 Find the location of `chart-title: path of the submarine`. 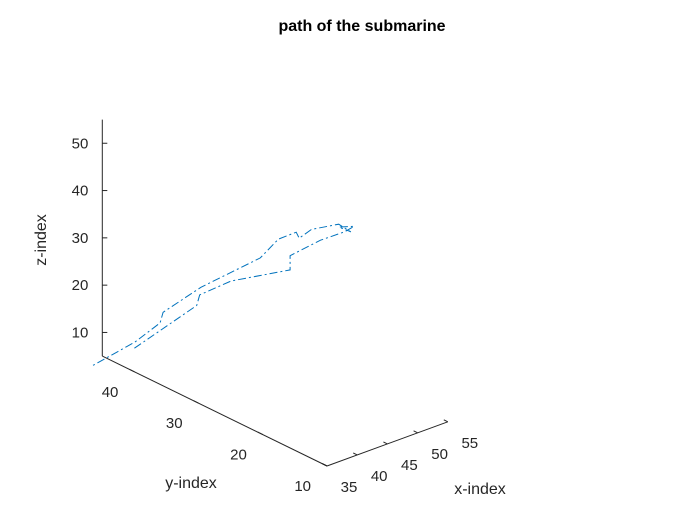

chart-title: path of the submarine is located at coordinates (361, 26).